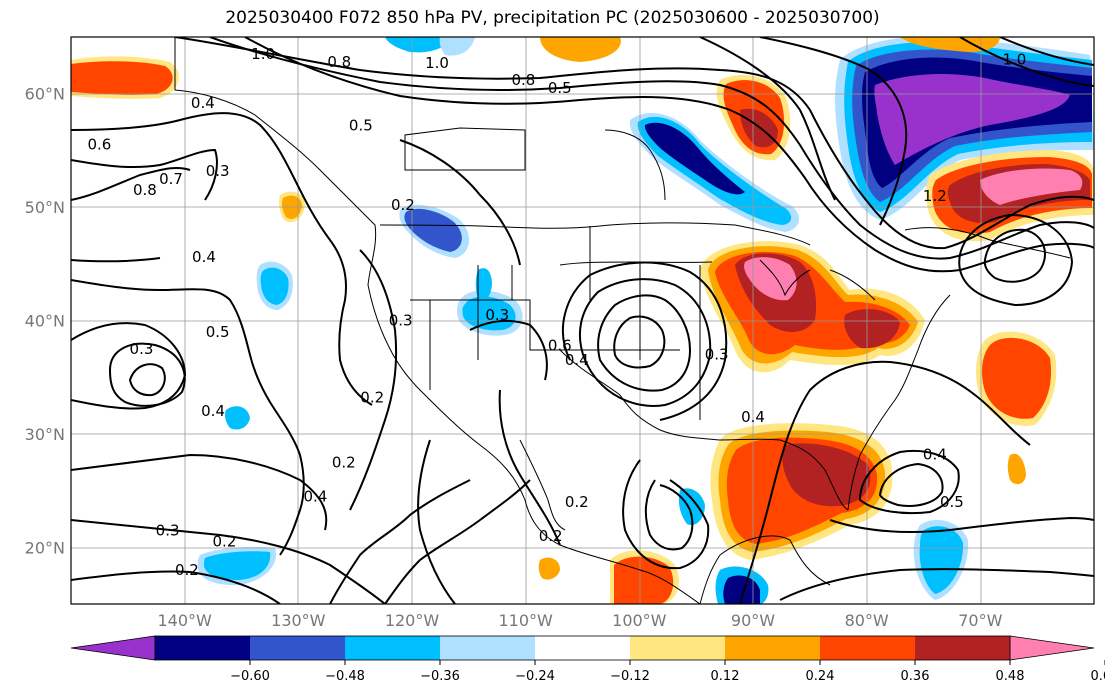 The height and width of the screenshot is (698, 1105). What do you see at coordinates (1010, 676) in the screenshot?
I see `colorbar-tick-label: 0.48` at bounding box center [1010, 676].